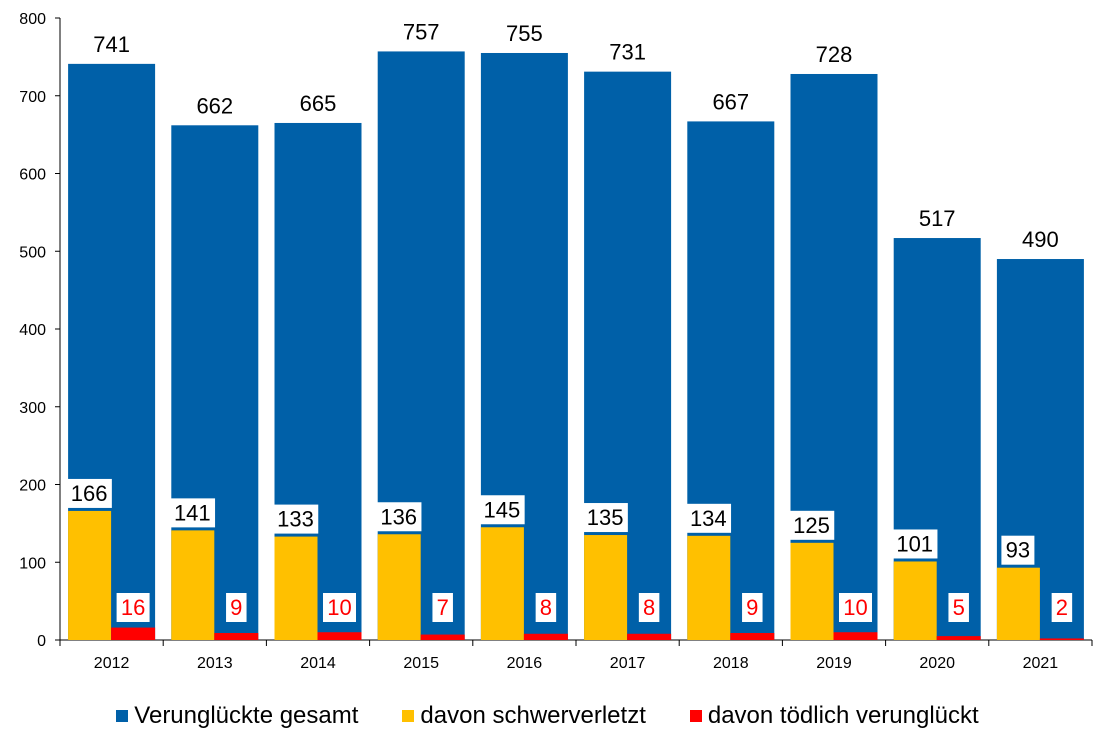 Image resolution: width=1095 pixels, height=745 pixels. Describe the element at coordinates (32, 563) in the screenshot. I see `y-tick-label: 100` at that location.